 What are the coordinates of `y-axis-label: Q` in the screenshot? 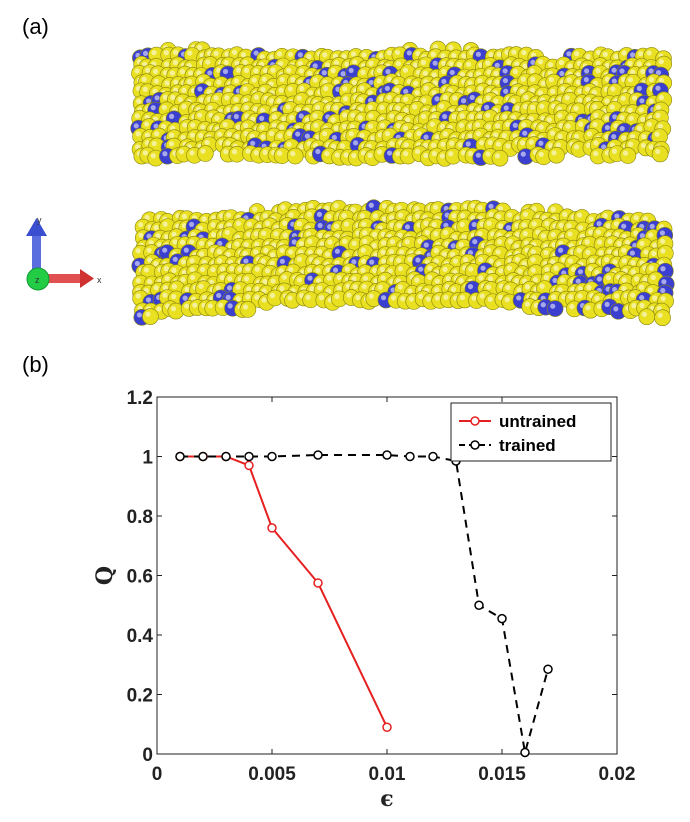 It's located at (105, 575).